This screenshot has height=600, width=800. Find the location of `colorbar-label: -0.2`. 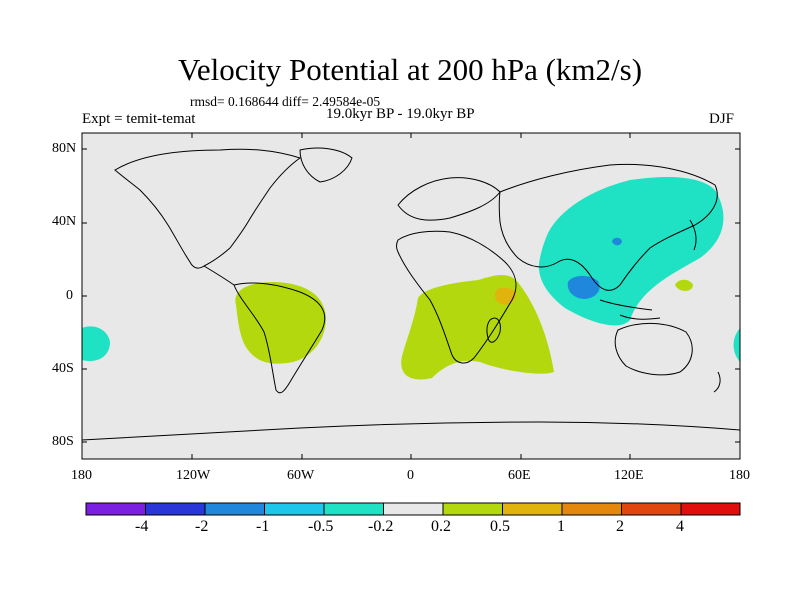

colorbar-label: -0.2 is located at coordinates (381, 526).